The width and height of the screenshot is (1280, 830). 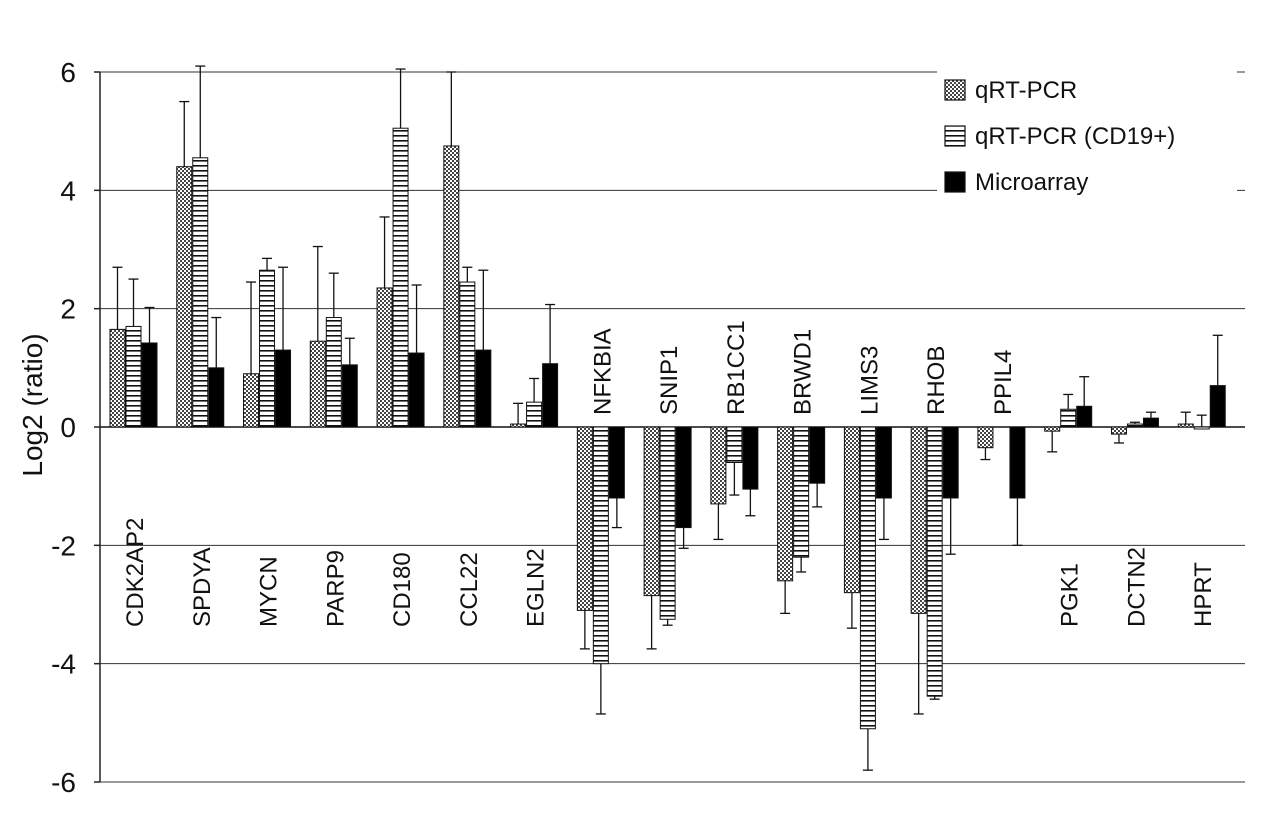 What do you see at coordinates (955, 182) in the screenshot?
I see `legend-swatch-solid` at bounding box center [955, 182].